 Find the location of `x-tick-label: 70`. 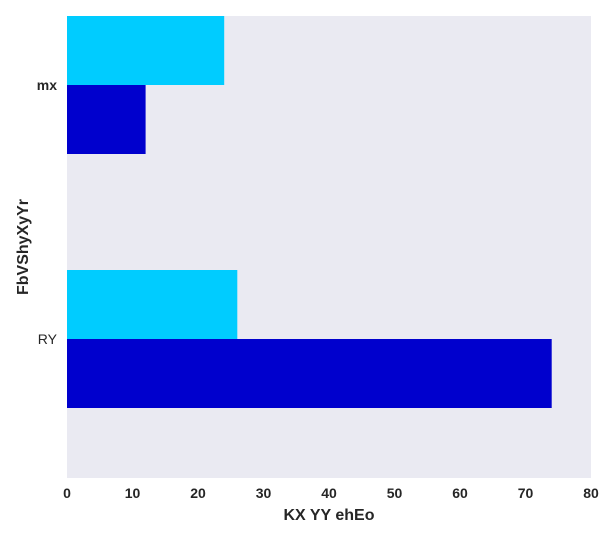

x-tick-label: 70 is located at coordinates (526, 493).